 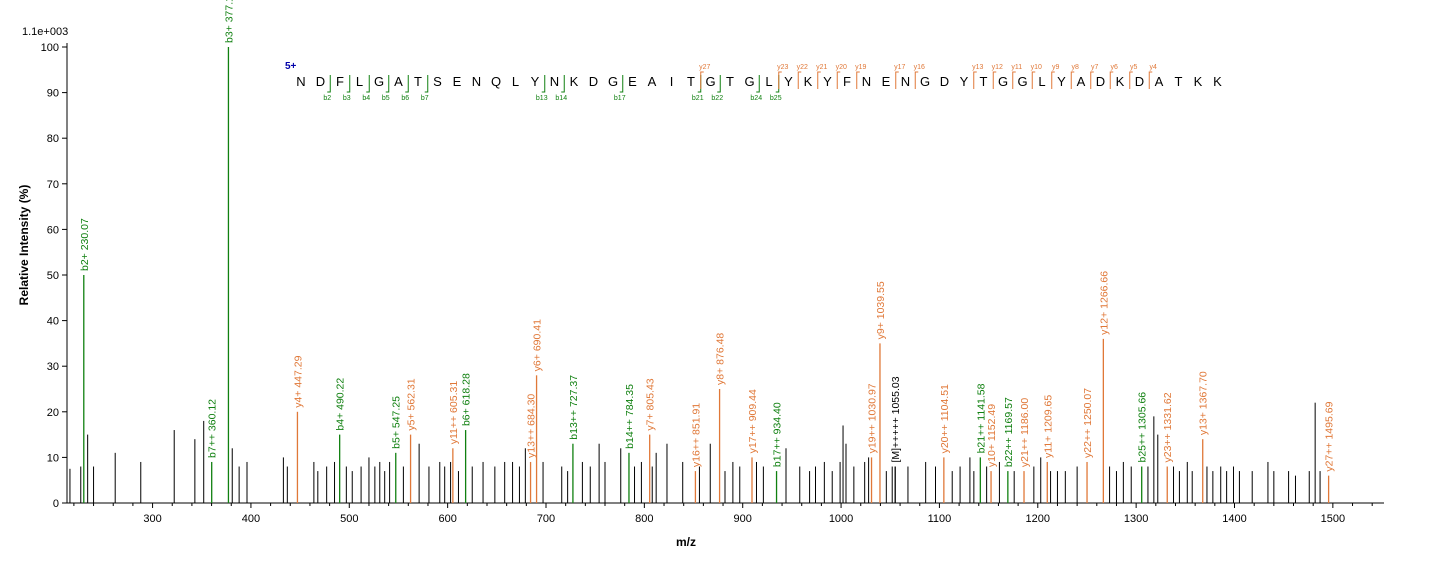 I want to click on b-ion-label: b24, so click(x=756, y=98).